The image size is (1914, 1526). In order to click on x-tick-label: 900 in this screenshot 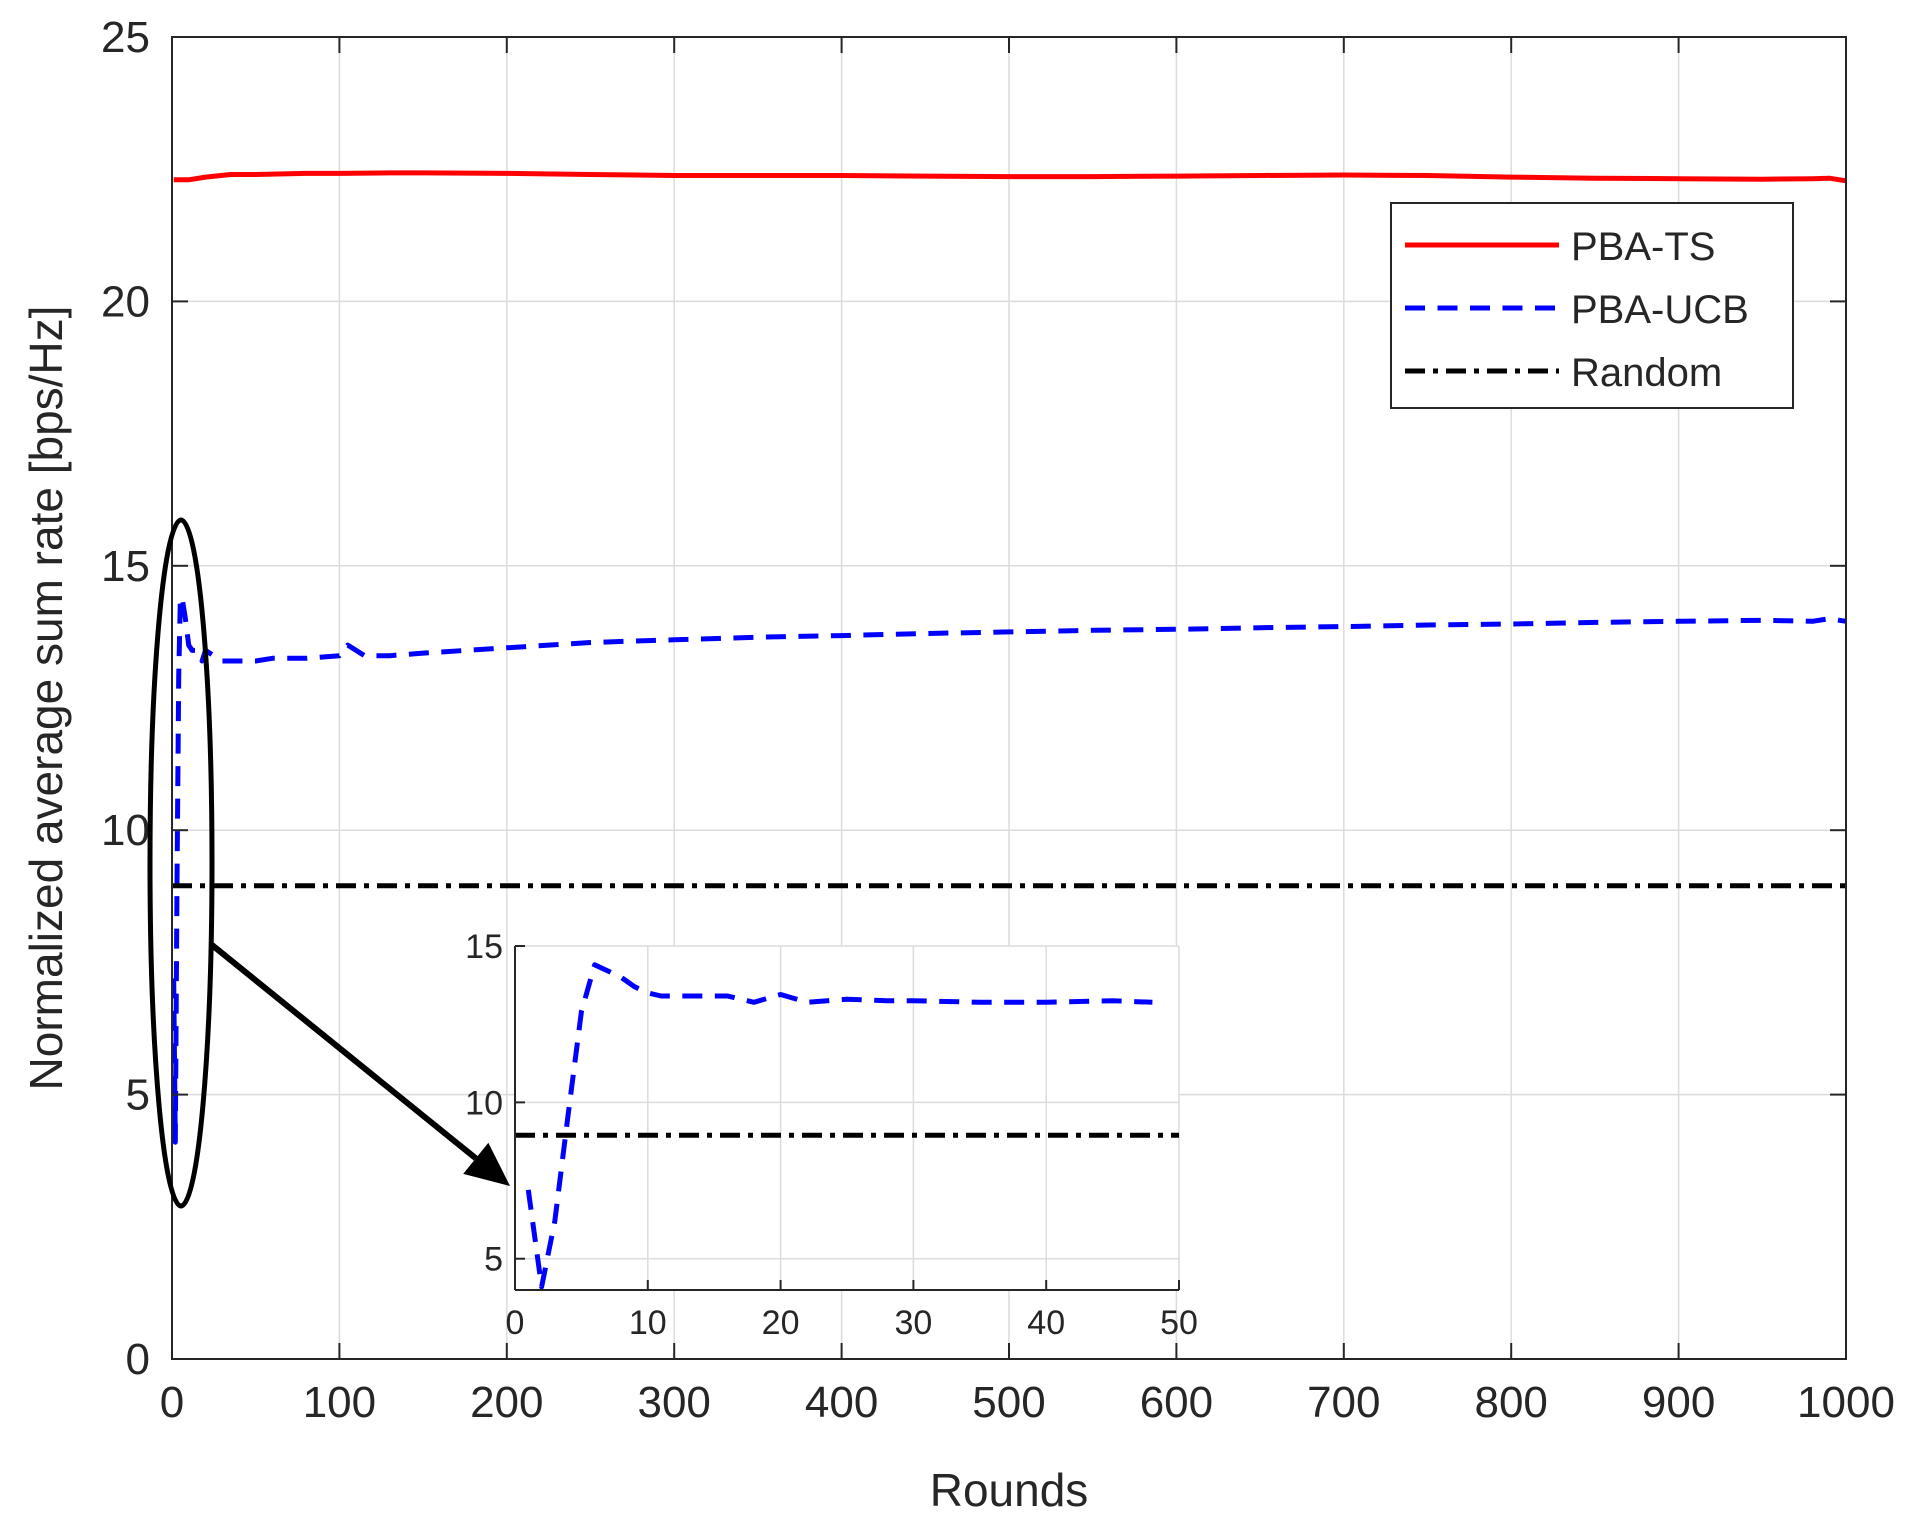, I will do `click(1678, 1402)`.